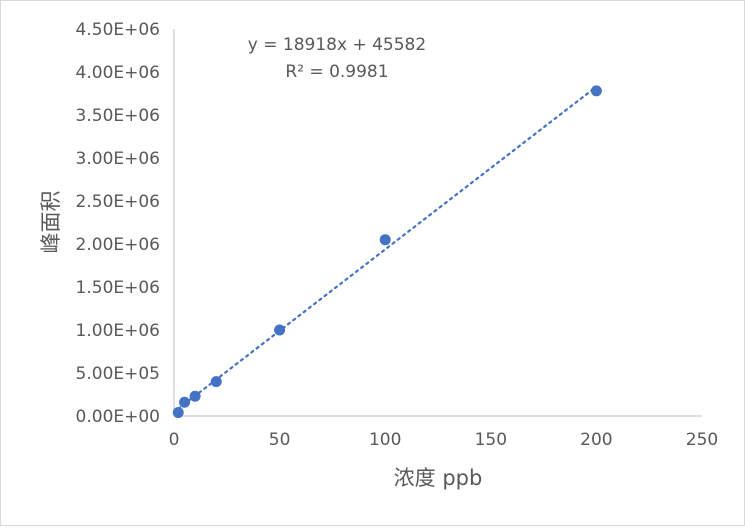 The height and width of the screenshot is (530, 745). Describe the element at coordinates (118, 417) in the screenshot. I see `y-tick-label: 0.00E+00` at that location.